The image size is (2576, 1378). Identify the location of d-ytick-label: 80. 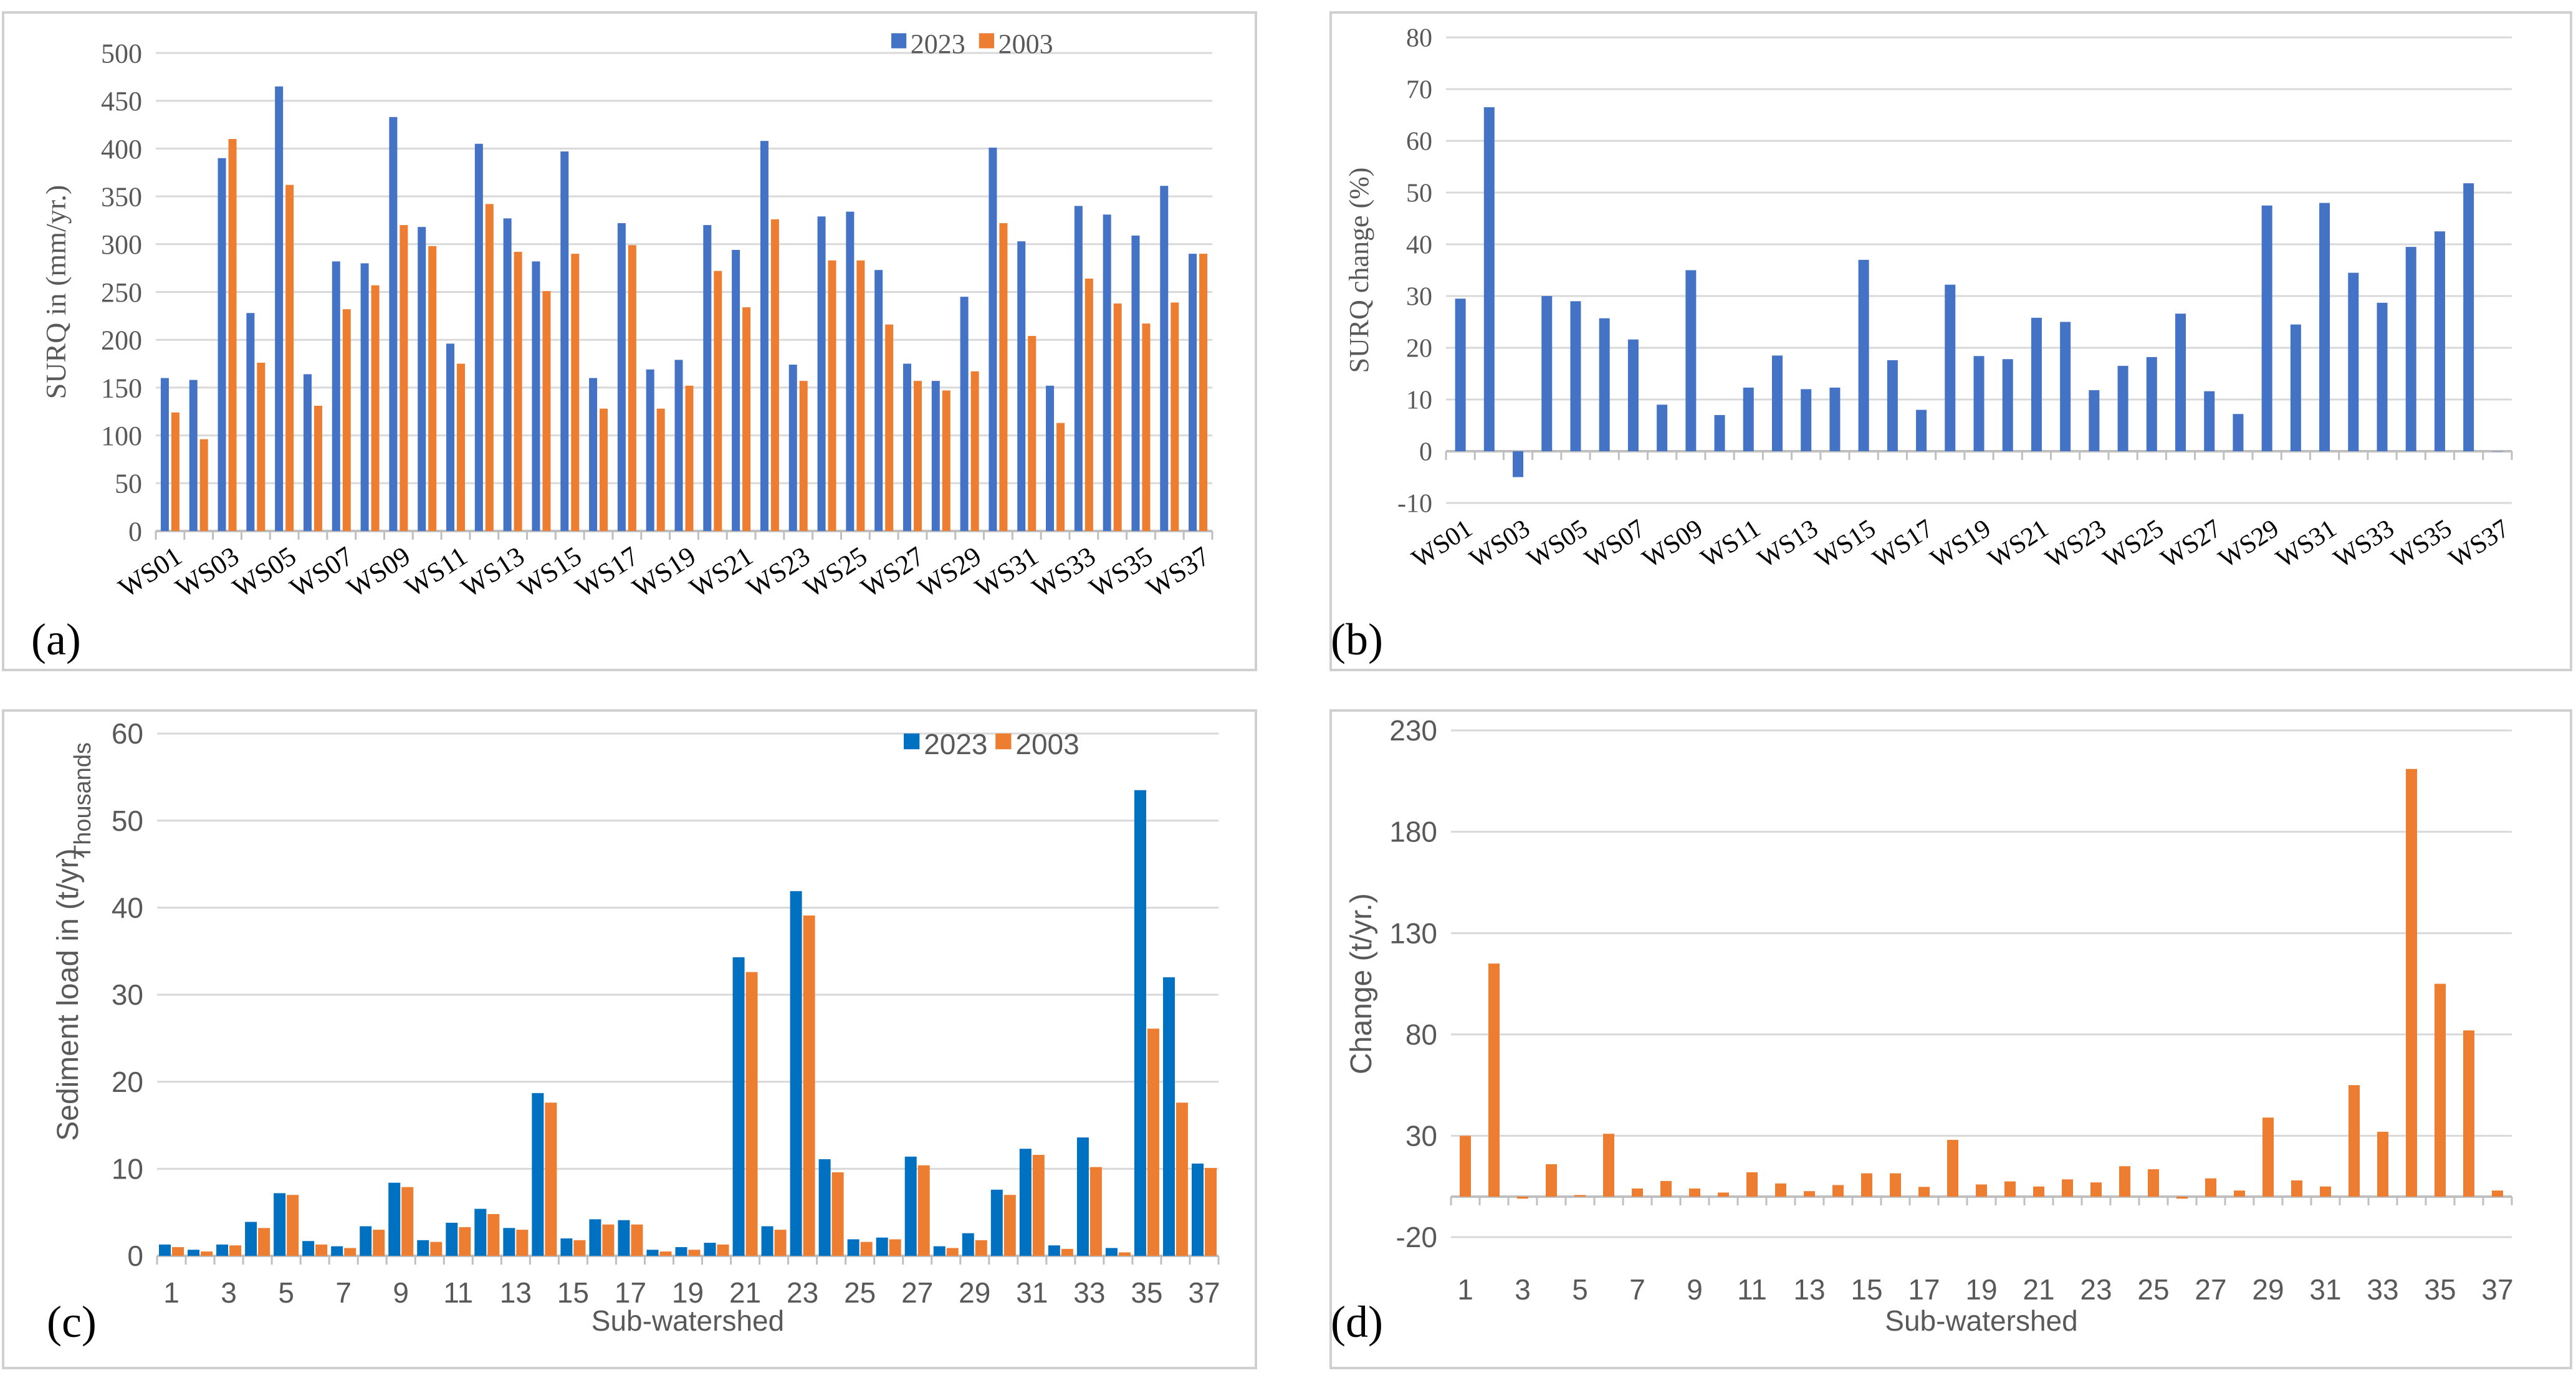
(1421, 1034).